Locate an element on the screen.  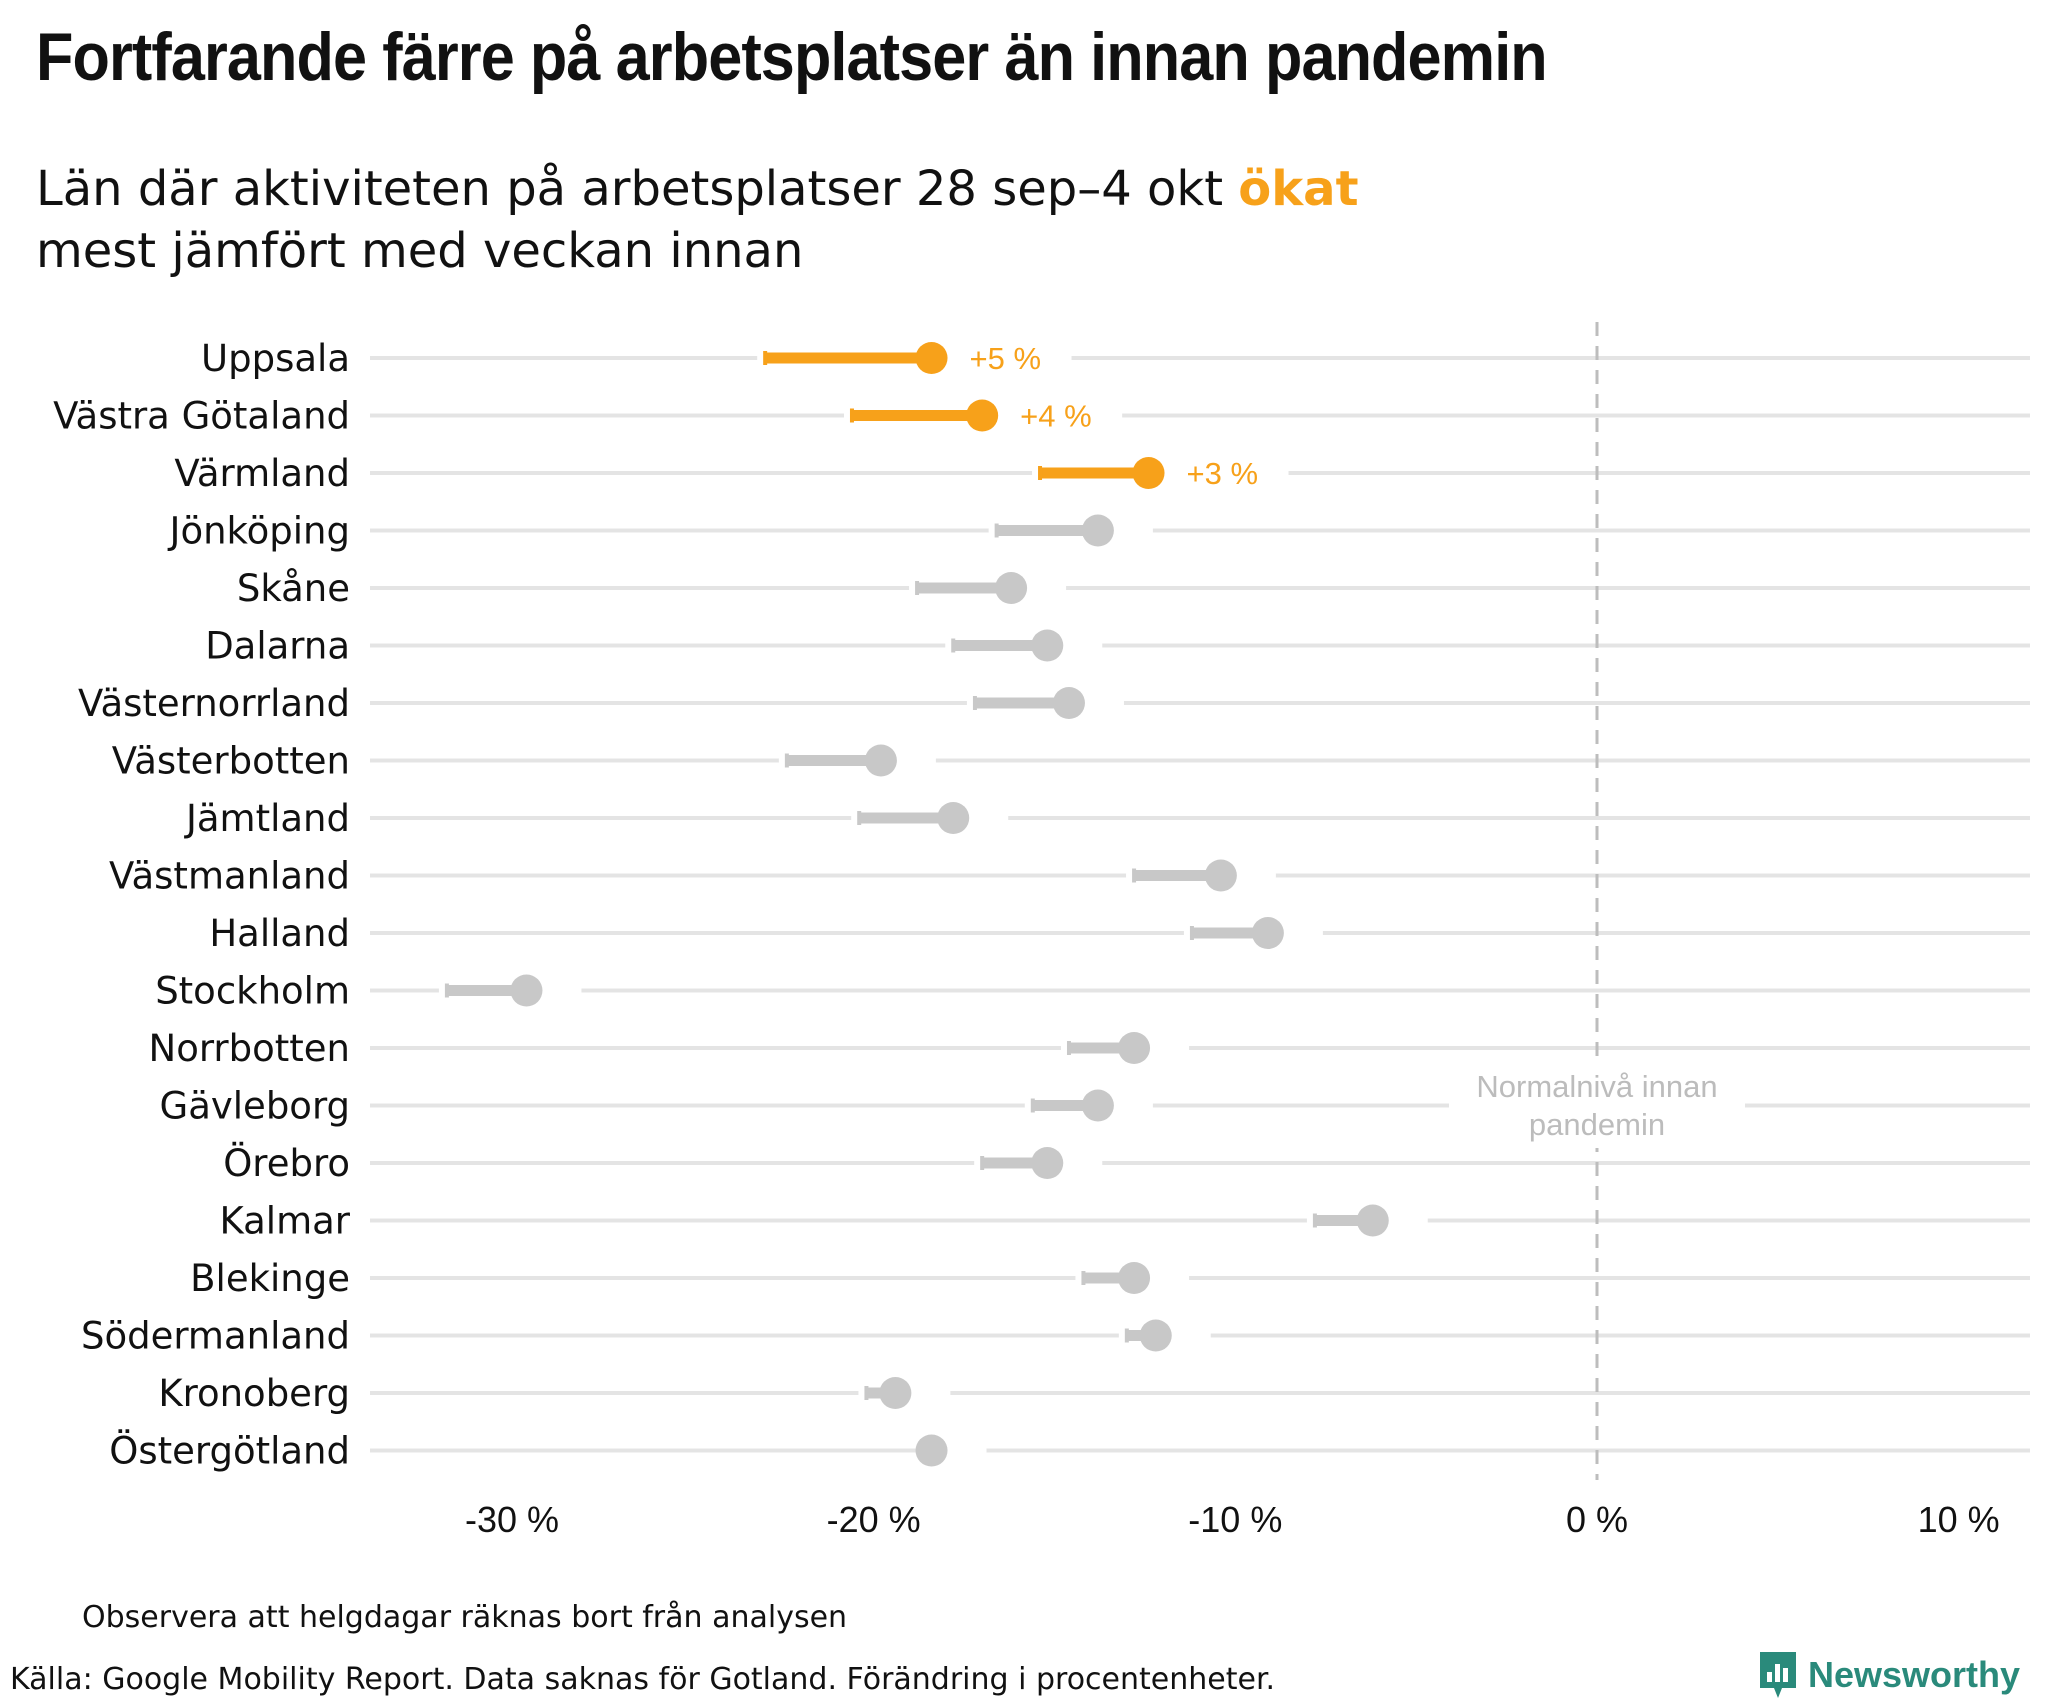
region-label: Västmanland is located at coordinates (229, 876).